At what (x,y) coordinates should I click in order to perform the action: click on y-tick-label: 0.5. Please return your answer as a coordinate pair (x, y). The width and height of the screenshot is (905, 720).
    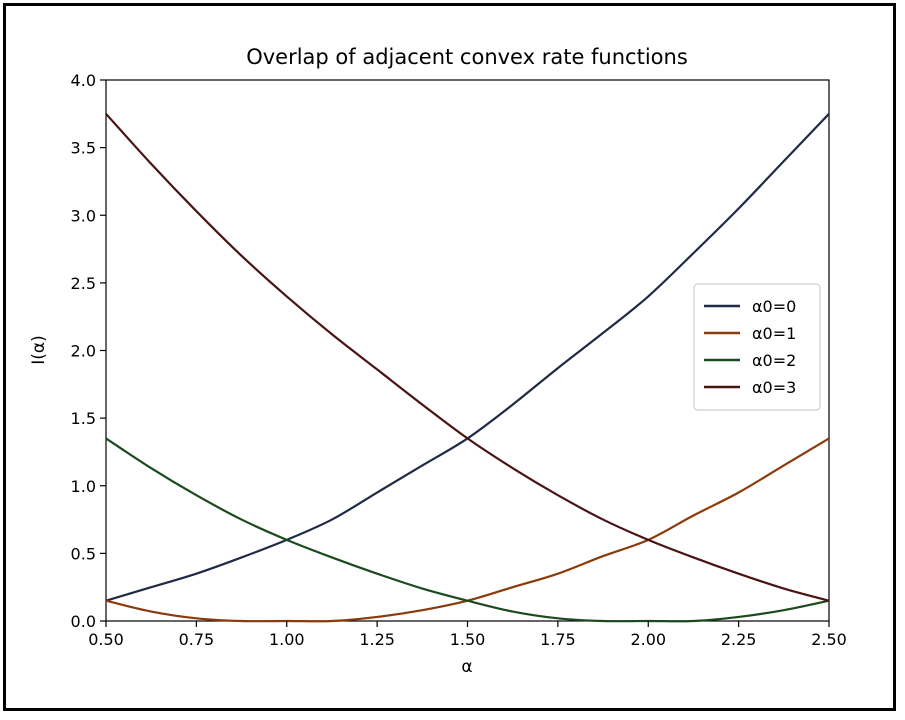
    Looking at the image, I should click on (83, 553).